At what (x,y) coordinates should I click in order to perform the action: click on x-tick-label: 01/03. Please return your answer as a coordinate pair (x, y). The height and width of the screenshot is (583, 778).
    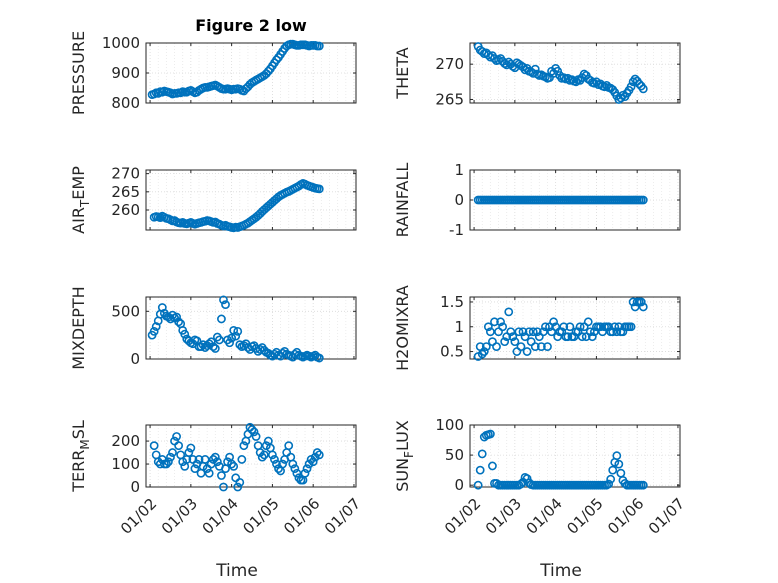
    Looking at the image, I should click on (503, 516).